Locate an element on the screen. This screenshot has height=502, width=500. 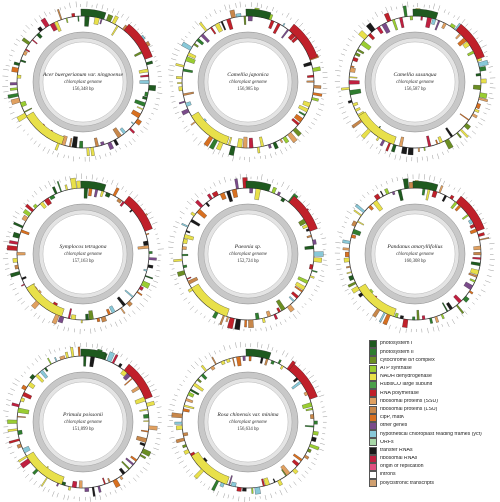
genome-size: 156,587 bp is located at coordinates (415, 89).